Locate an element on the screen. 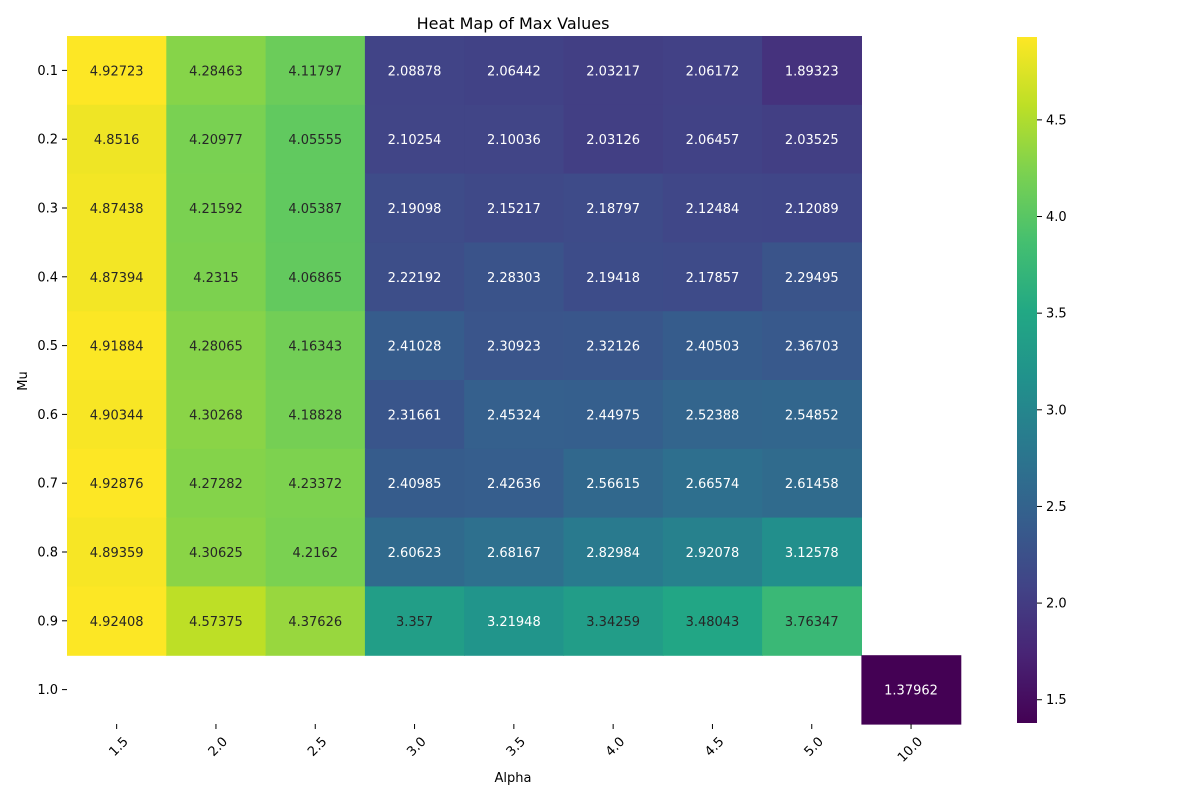  heatmap-cell-label: 4.91884 is located at coordinates (117, 347).